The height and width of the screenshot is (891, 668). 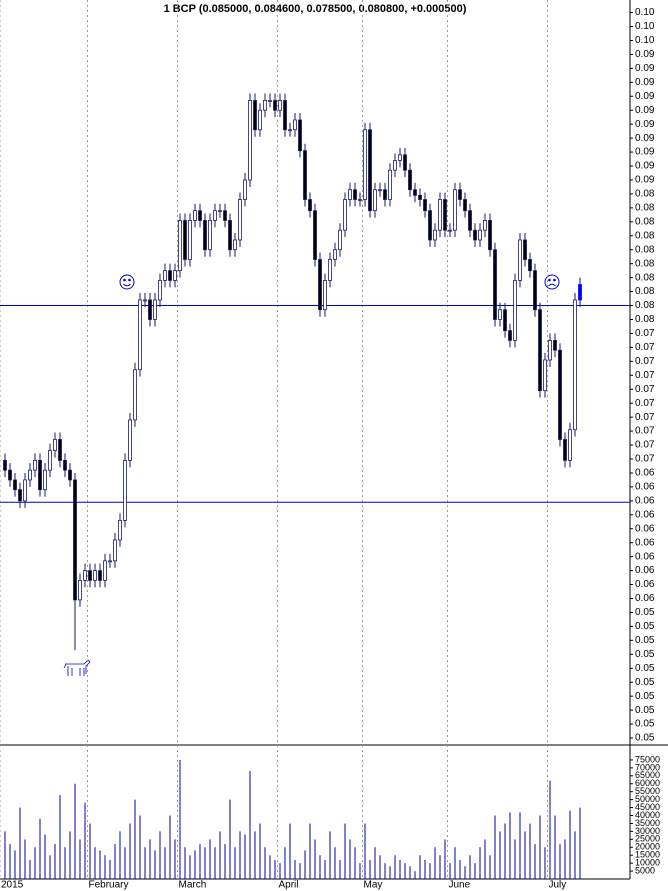 What do you see at coordinates (460, 885) in the screenshot?
I see `x-tick-label: June` at bounding box center [460, 885].